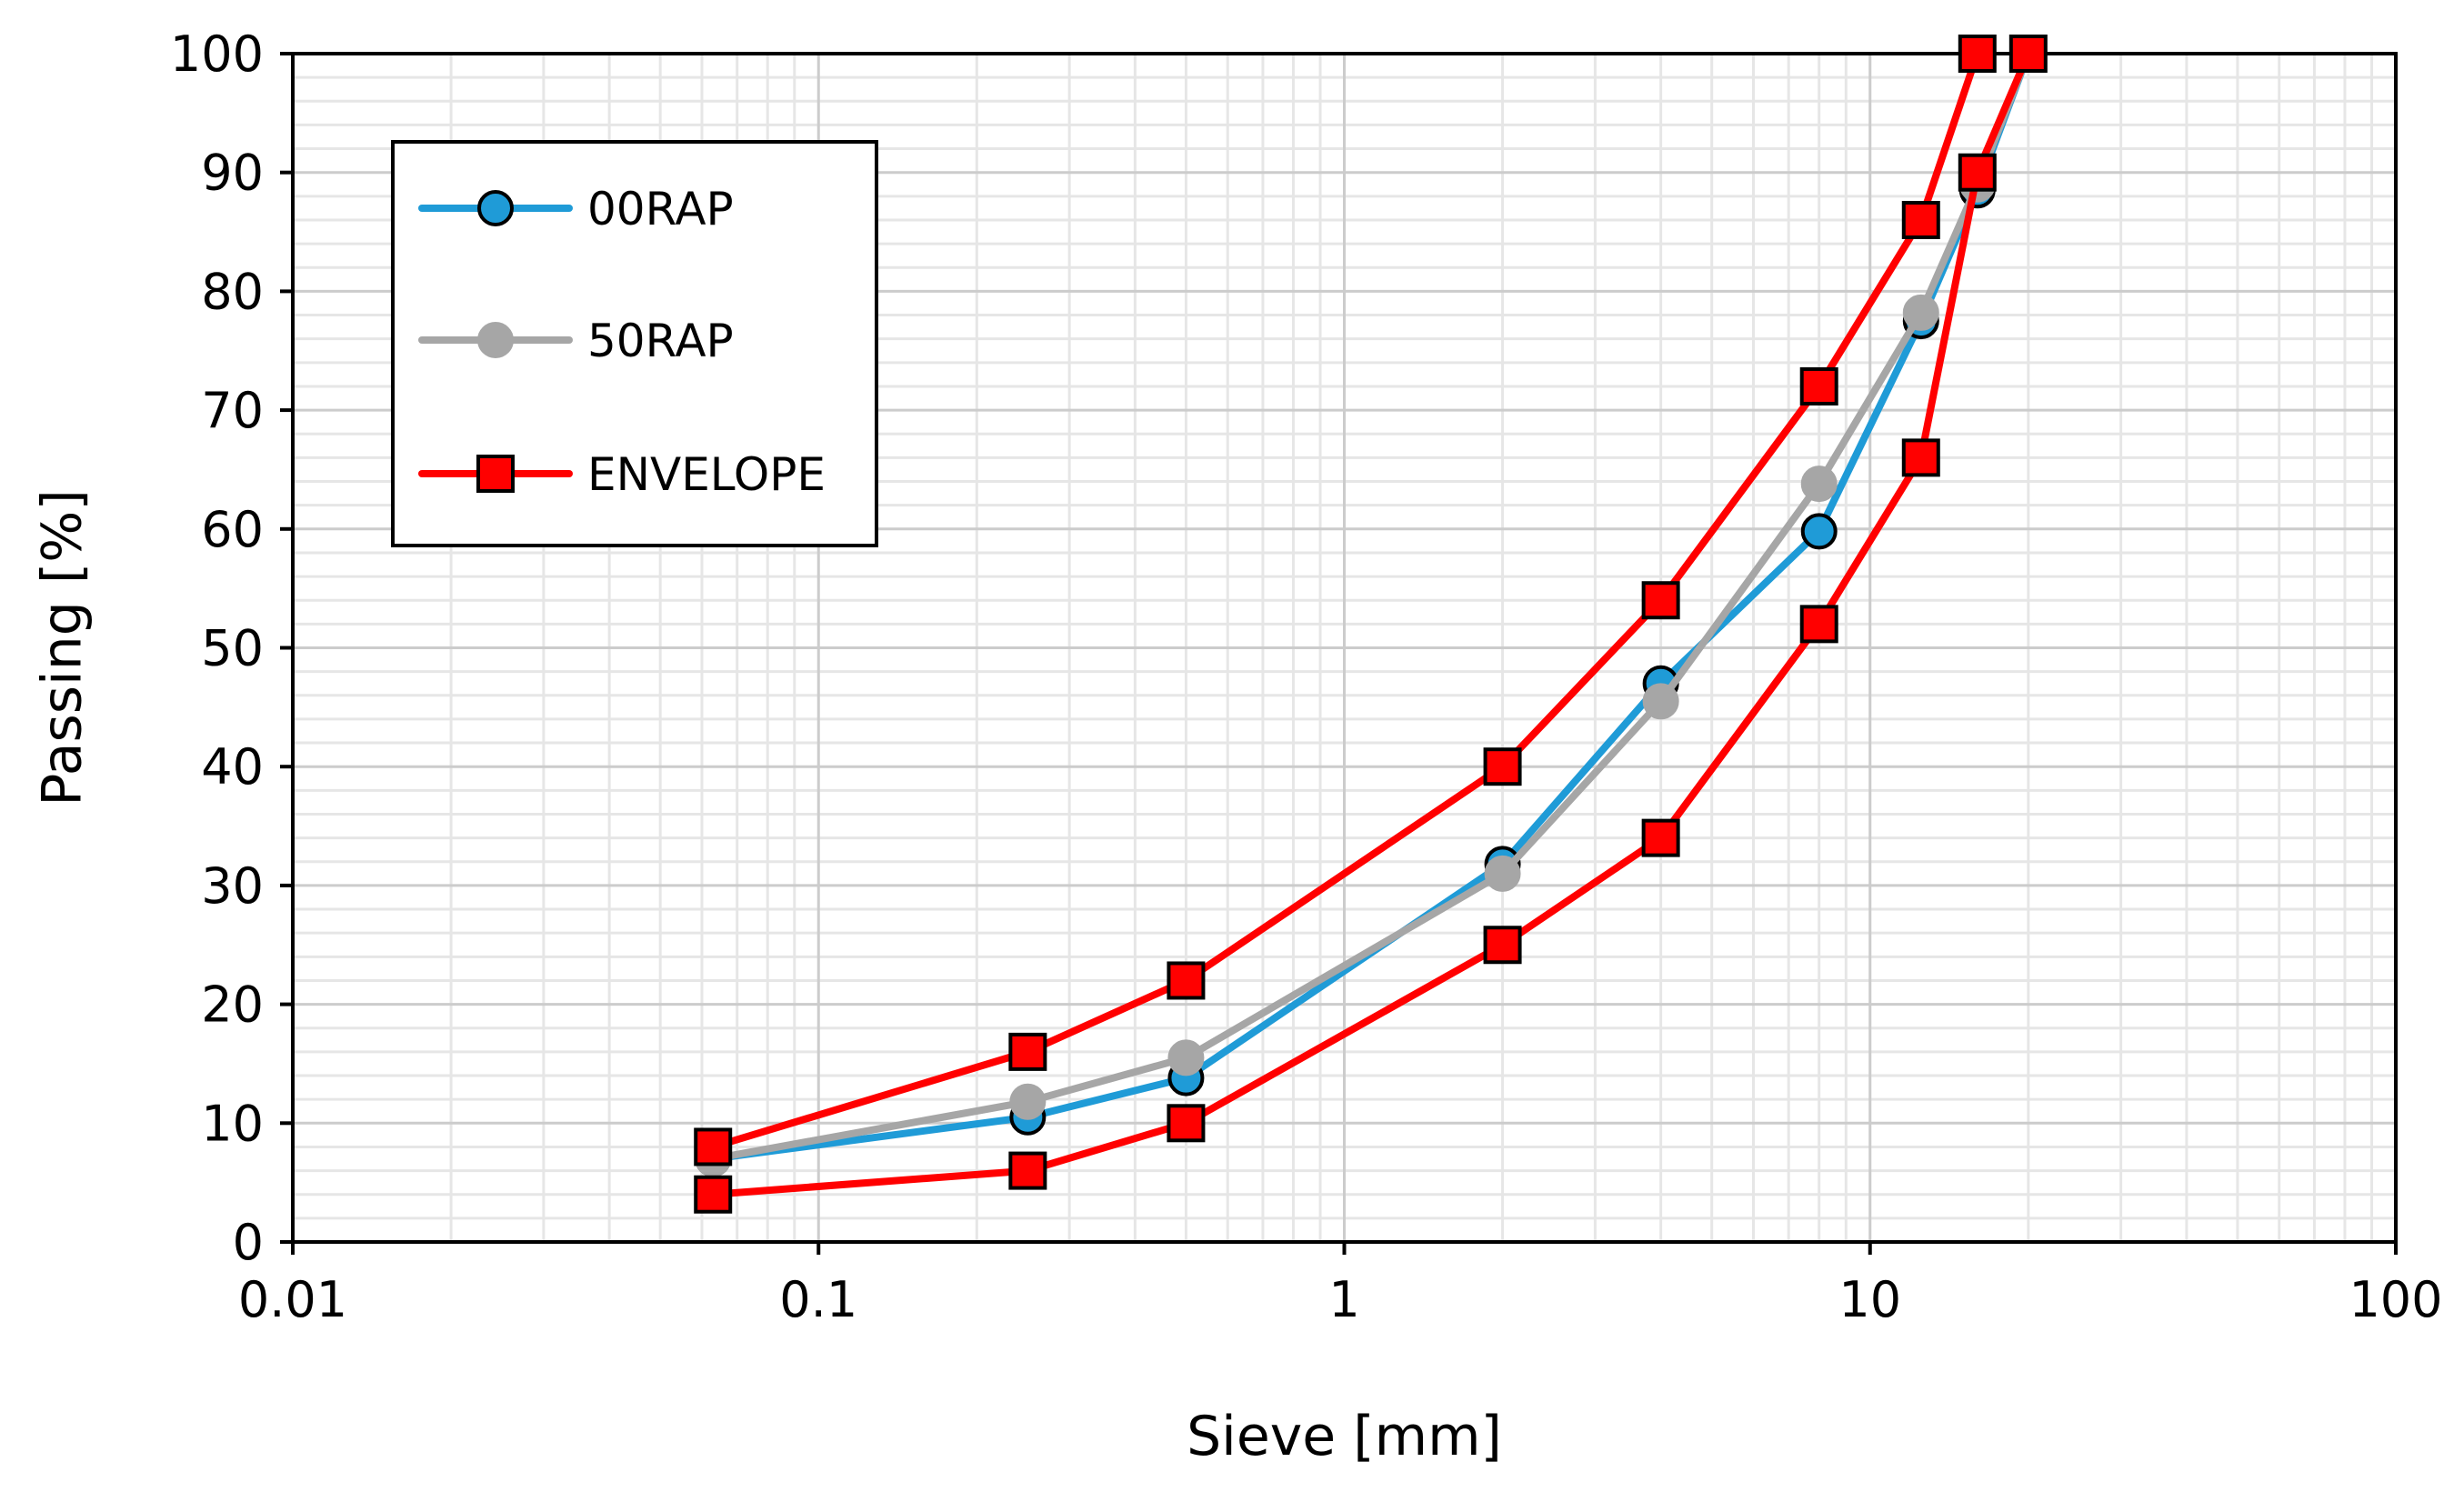 Image resolution: width=2464 pixels, height=1492 pixels. Describe the element at coordinates (233, 1005) in the screenshot. I see `y-tick-label: 20` at that location.